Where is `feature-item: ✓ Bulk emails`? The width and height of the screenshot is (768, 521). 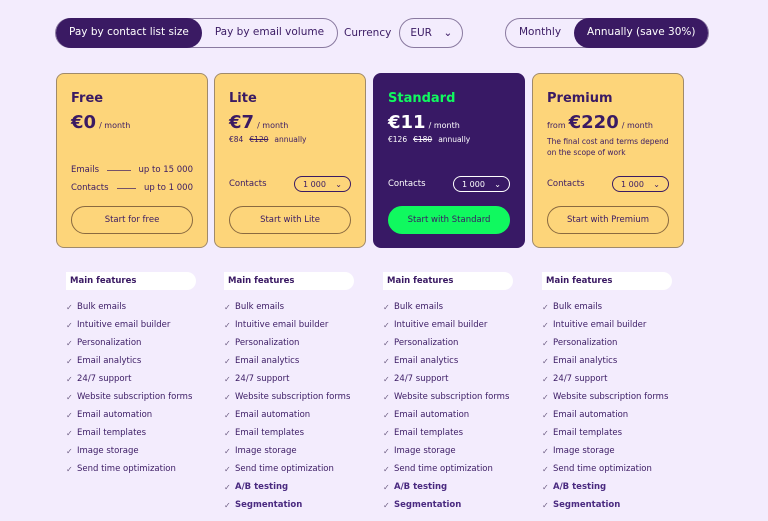 feature-item: ✓ Bulk emails is located at coordinates (612, 307).